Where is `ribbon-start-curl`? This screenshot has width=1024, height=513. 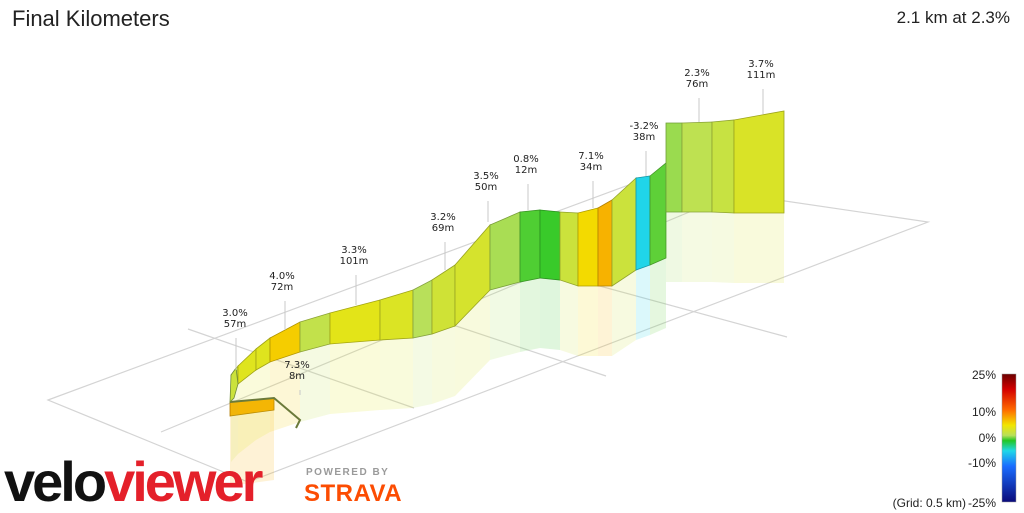 ribbon-start-curl is located at coordinates (234, 385).